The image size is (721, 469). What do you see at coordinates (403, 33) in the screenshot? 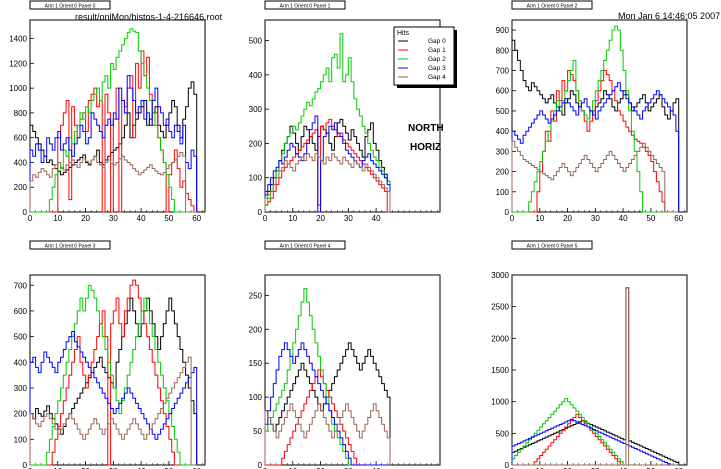
I see `legend-title: Hits` at bounding box center [403, 33].